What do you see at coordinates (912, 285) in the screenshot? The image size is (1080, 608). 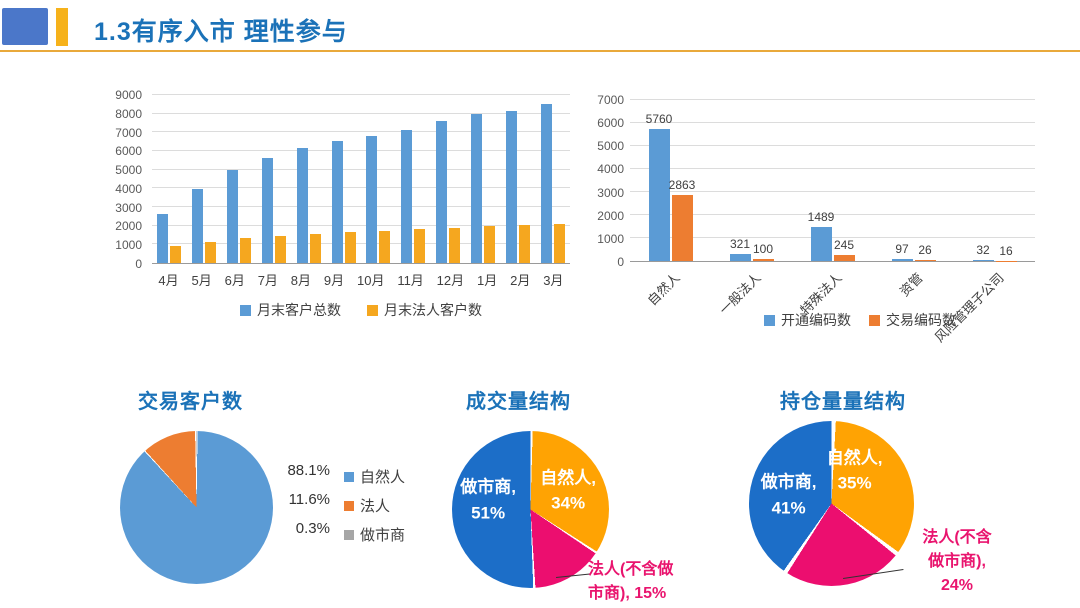 I see `x-axis-label: 资管` at bounding box center [912, 285].